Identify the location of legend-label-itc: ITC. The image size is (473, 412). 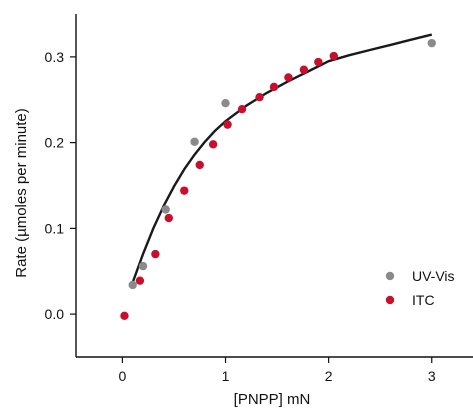
(423, 300).